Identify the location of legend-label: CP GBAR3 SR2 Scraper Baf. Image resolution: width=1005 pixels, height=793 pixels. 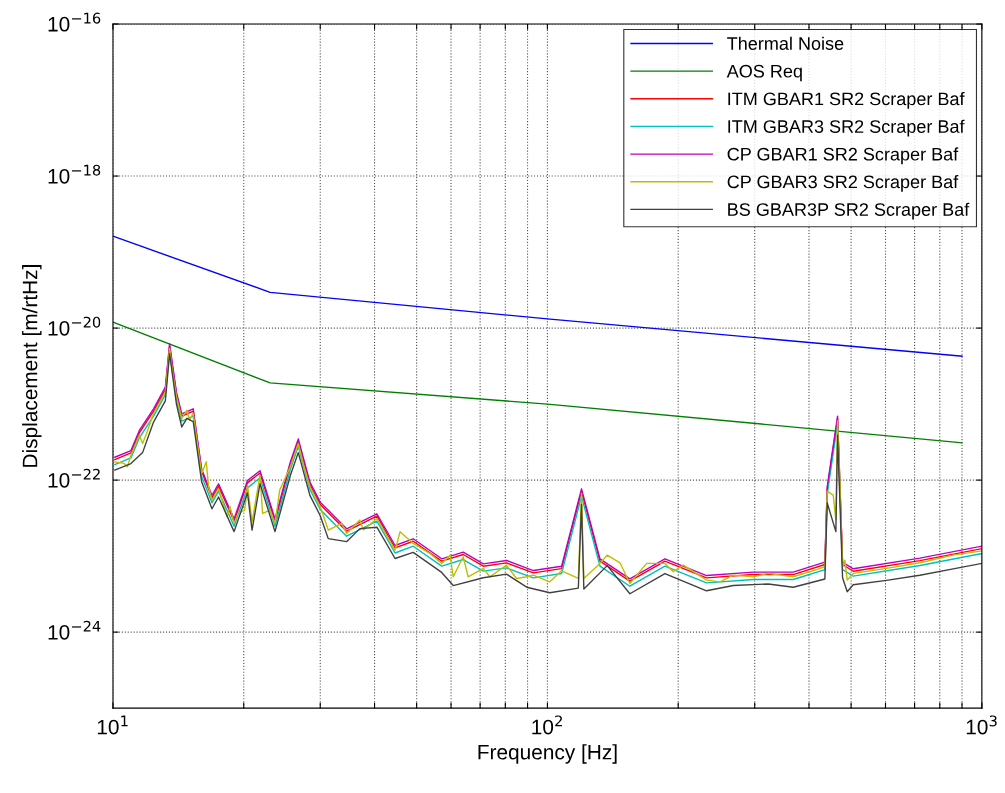
(843, 183).